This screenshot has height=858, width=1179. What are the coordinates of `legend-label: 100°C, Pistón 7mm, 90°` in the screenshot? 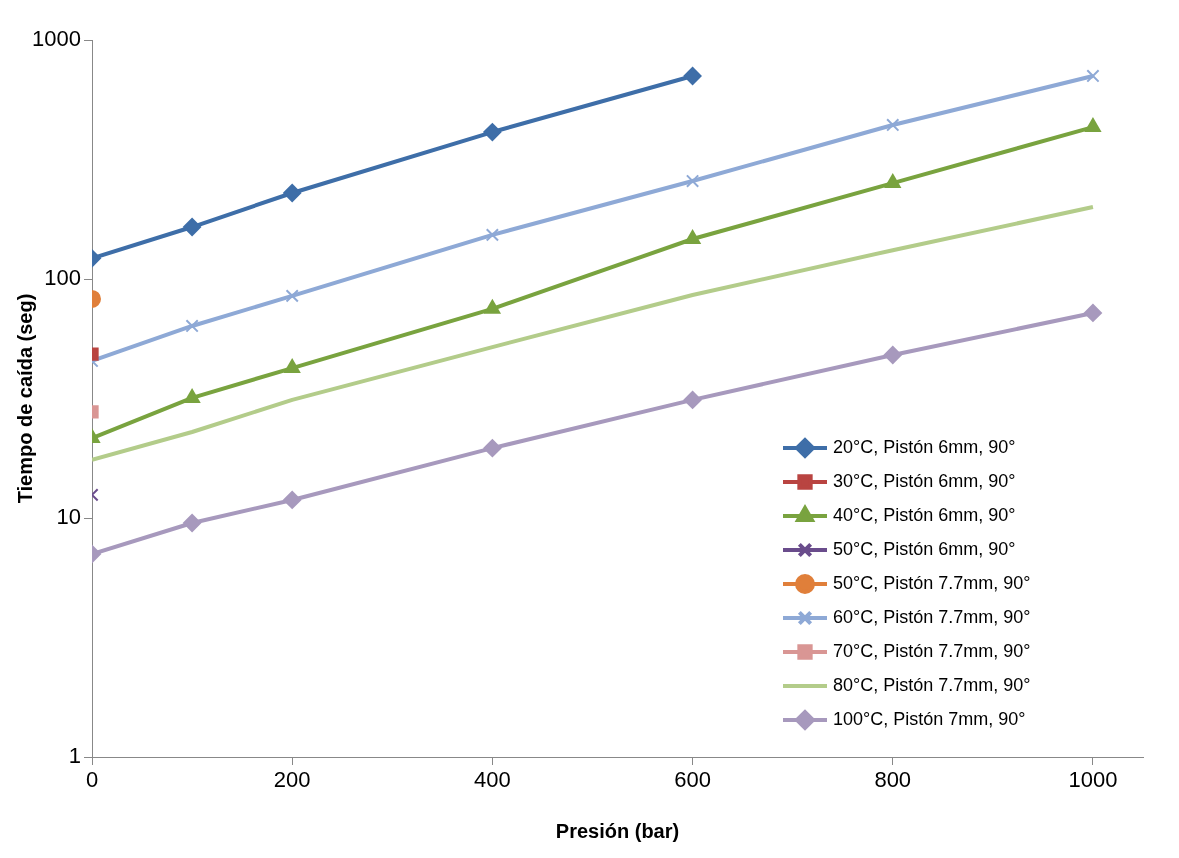 It's located at (929, 718).